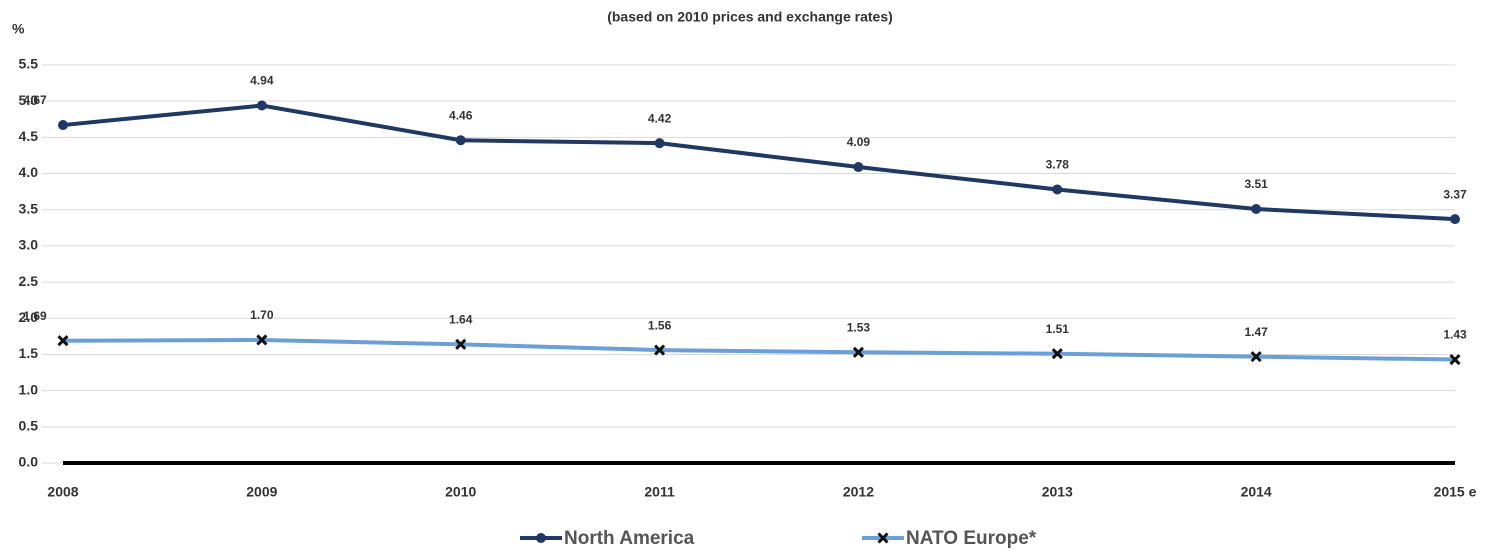 The height and width of the screenshot is (552, 1502). Describe the element at coordinates (1256, 492) in the screenshot. I see `x-tick-label: 2014` at that location.